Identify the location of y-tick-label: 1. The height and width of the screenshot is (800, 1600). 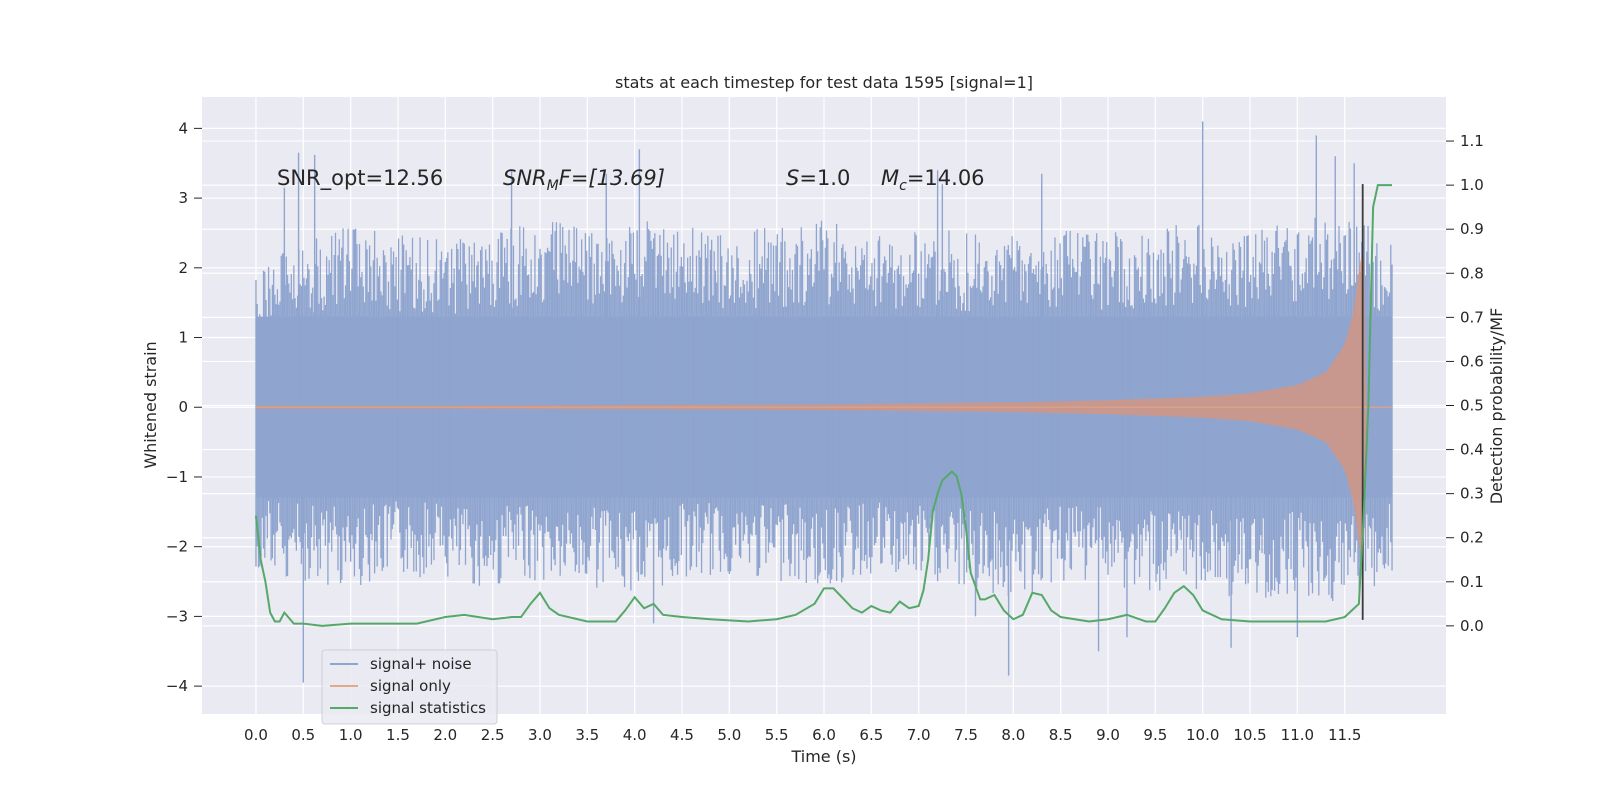
(183, 338).